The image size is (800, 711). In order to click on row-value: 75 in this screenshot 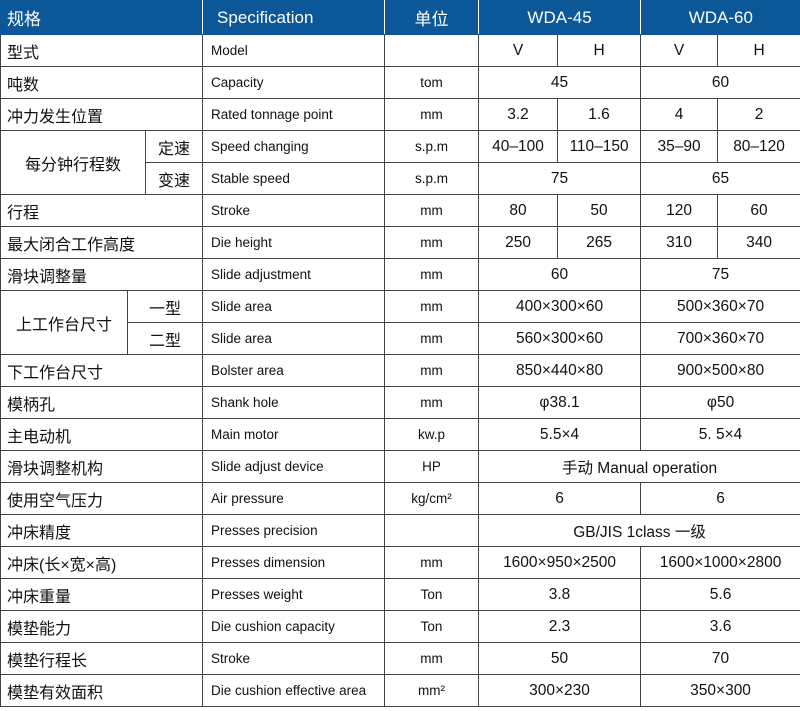, I will do `click(560, 178)`.